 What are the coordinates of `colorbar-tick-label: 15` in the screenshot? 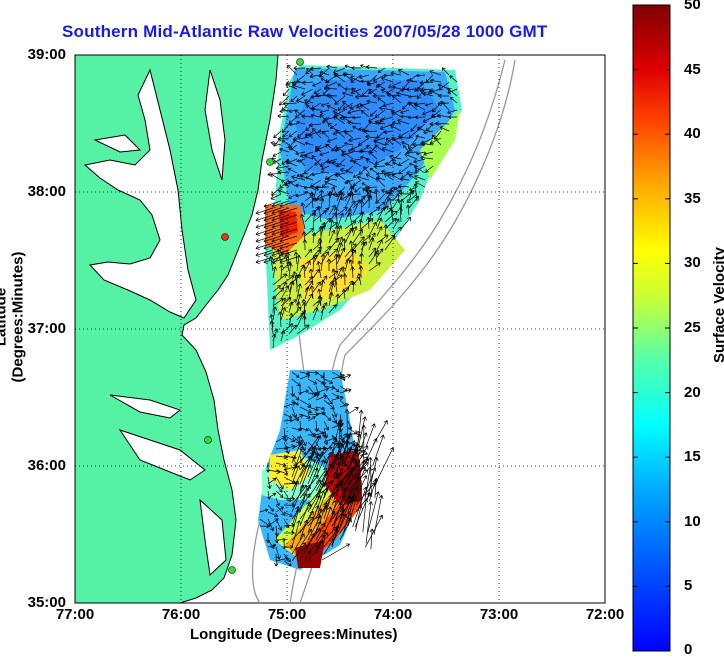 It's located at (692, 456).